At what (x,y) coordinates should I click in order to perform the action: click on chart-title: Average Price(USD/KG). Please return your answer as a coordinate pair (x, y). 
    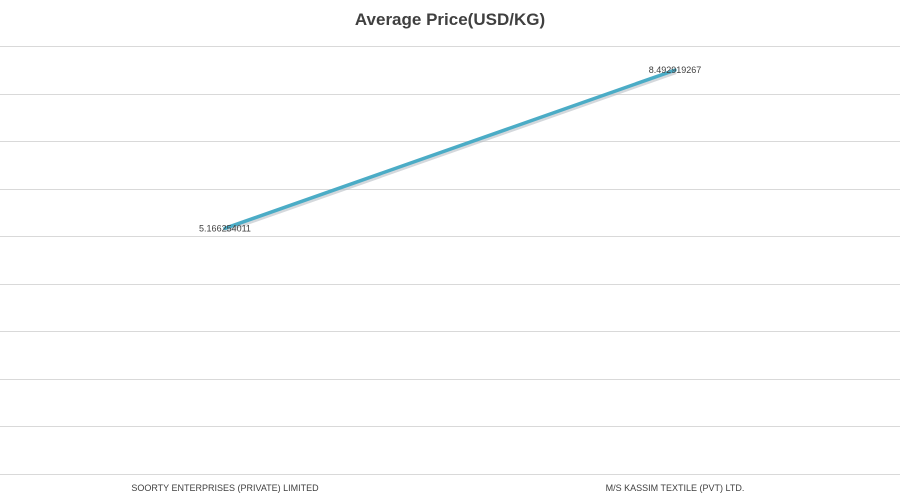
    Looking at the image, I should click on (450, 19).